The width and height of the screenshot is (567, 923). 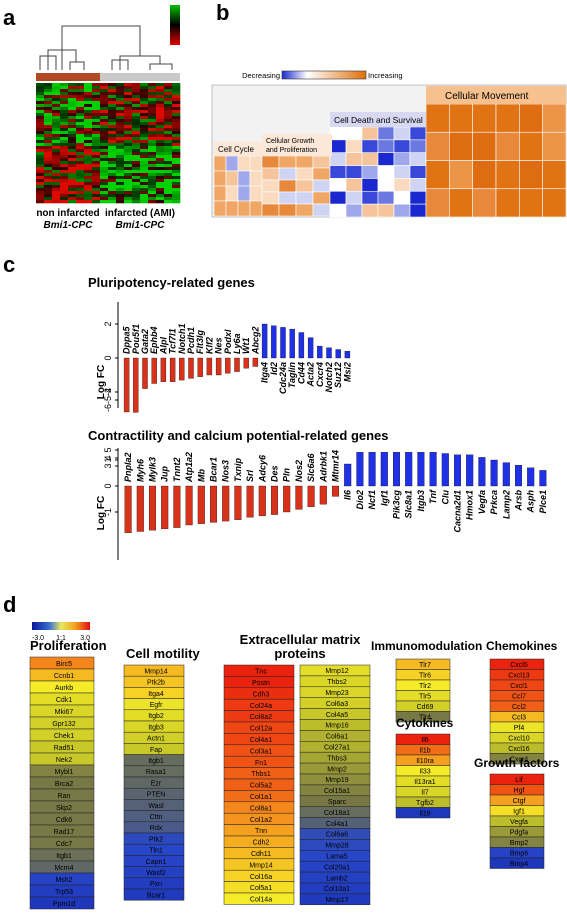 What do you see at coordinates (68, 77) in the screenshot?
I see `group-bar-noninfarcted` at bounding box center [68, 77].